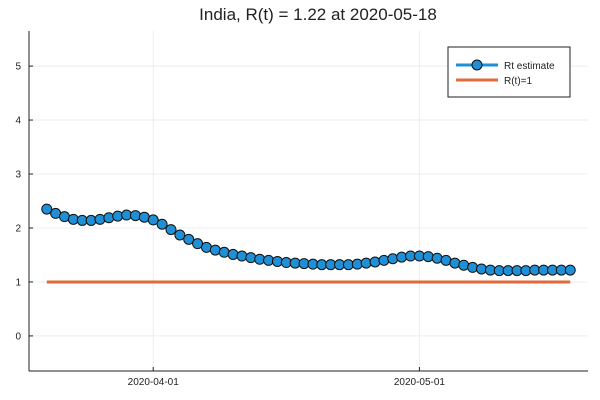  I want to click on legend-ref-label: R(t)=1, so click(518, 81).